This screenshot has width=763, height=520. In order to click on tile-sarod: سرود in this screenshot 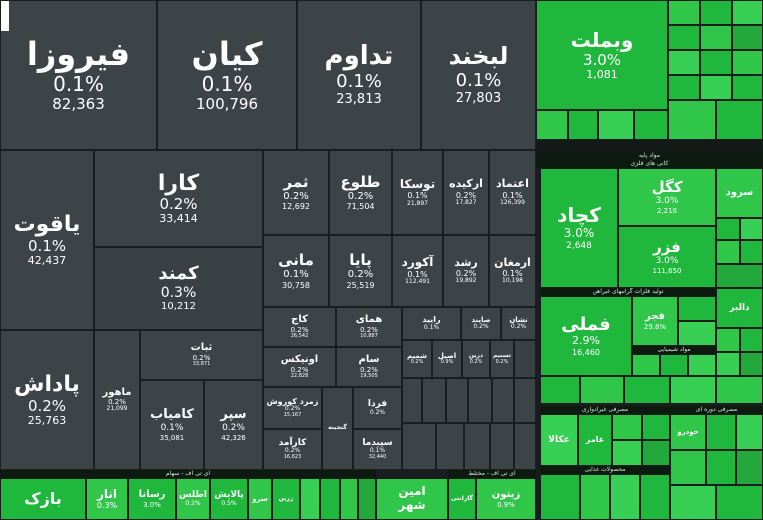, I will do `click(739, 193)`.